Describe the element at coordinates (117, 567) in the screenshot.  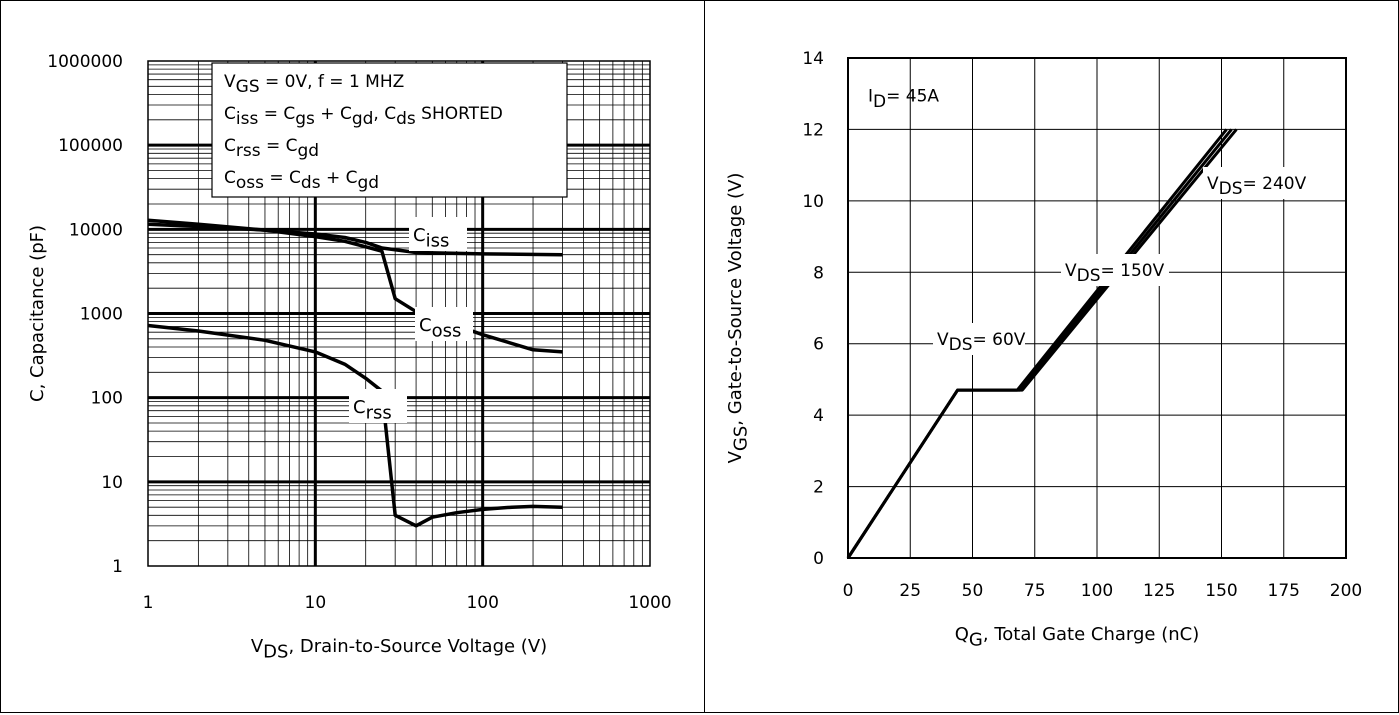
I see `y-tick-label: 1` at that location.